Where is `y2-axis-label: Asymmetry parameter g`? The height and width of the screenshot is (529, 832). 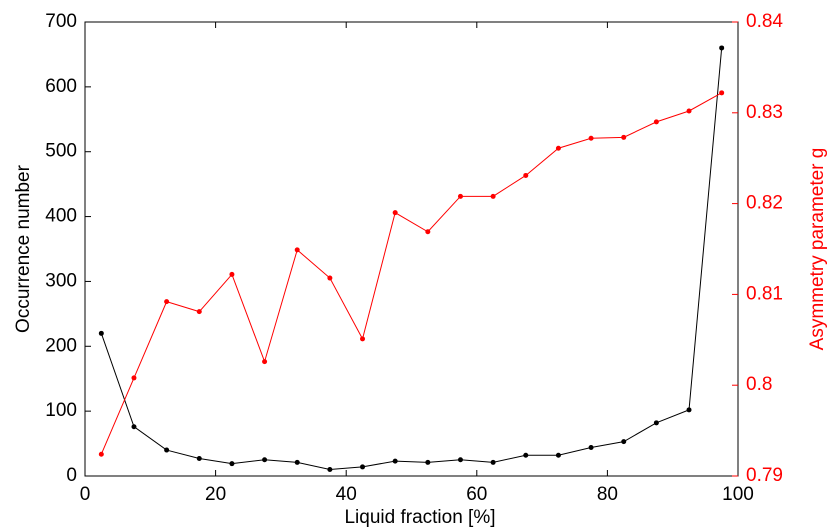 y2-axis-label: Asymmetry parameter g is located at coordinates (817, 249).